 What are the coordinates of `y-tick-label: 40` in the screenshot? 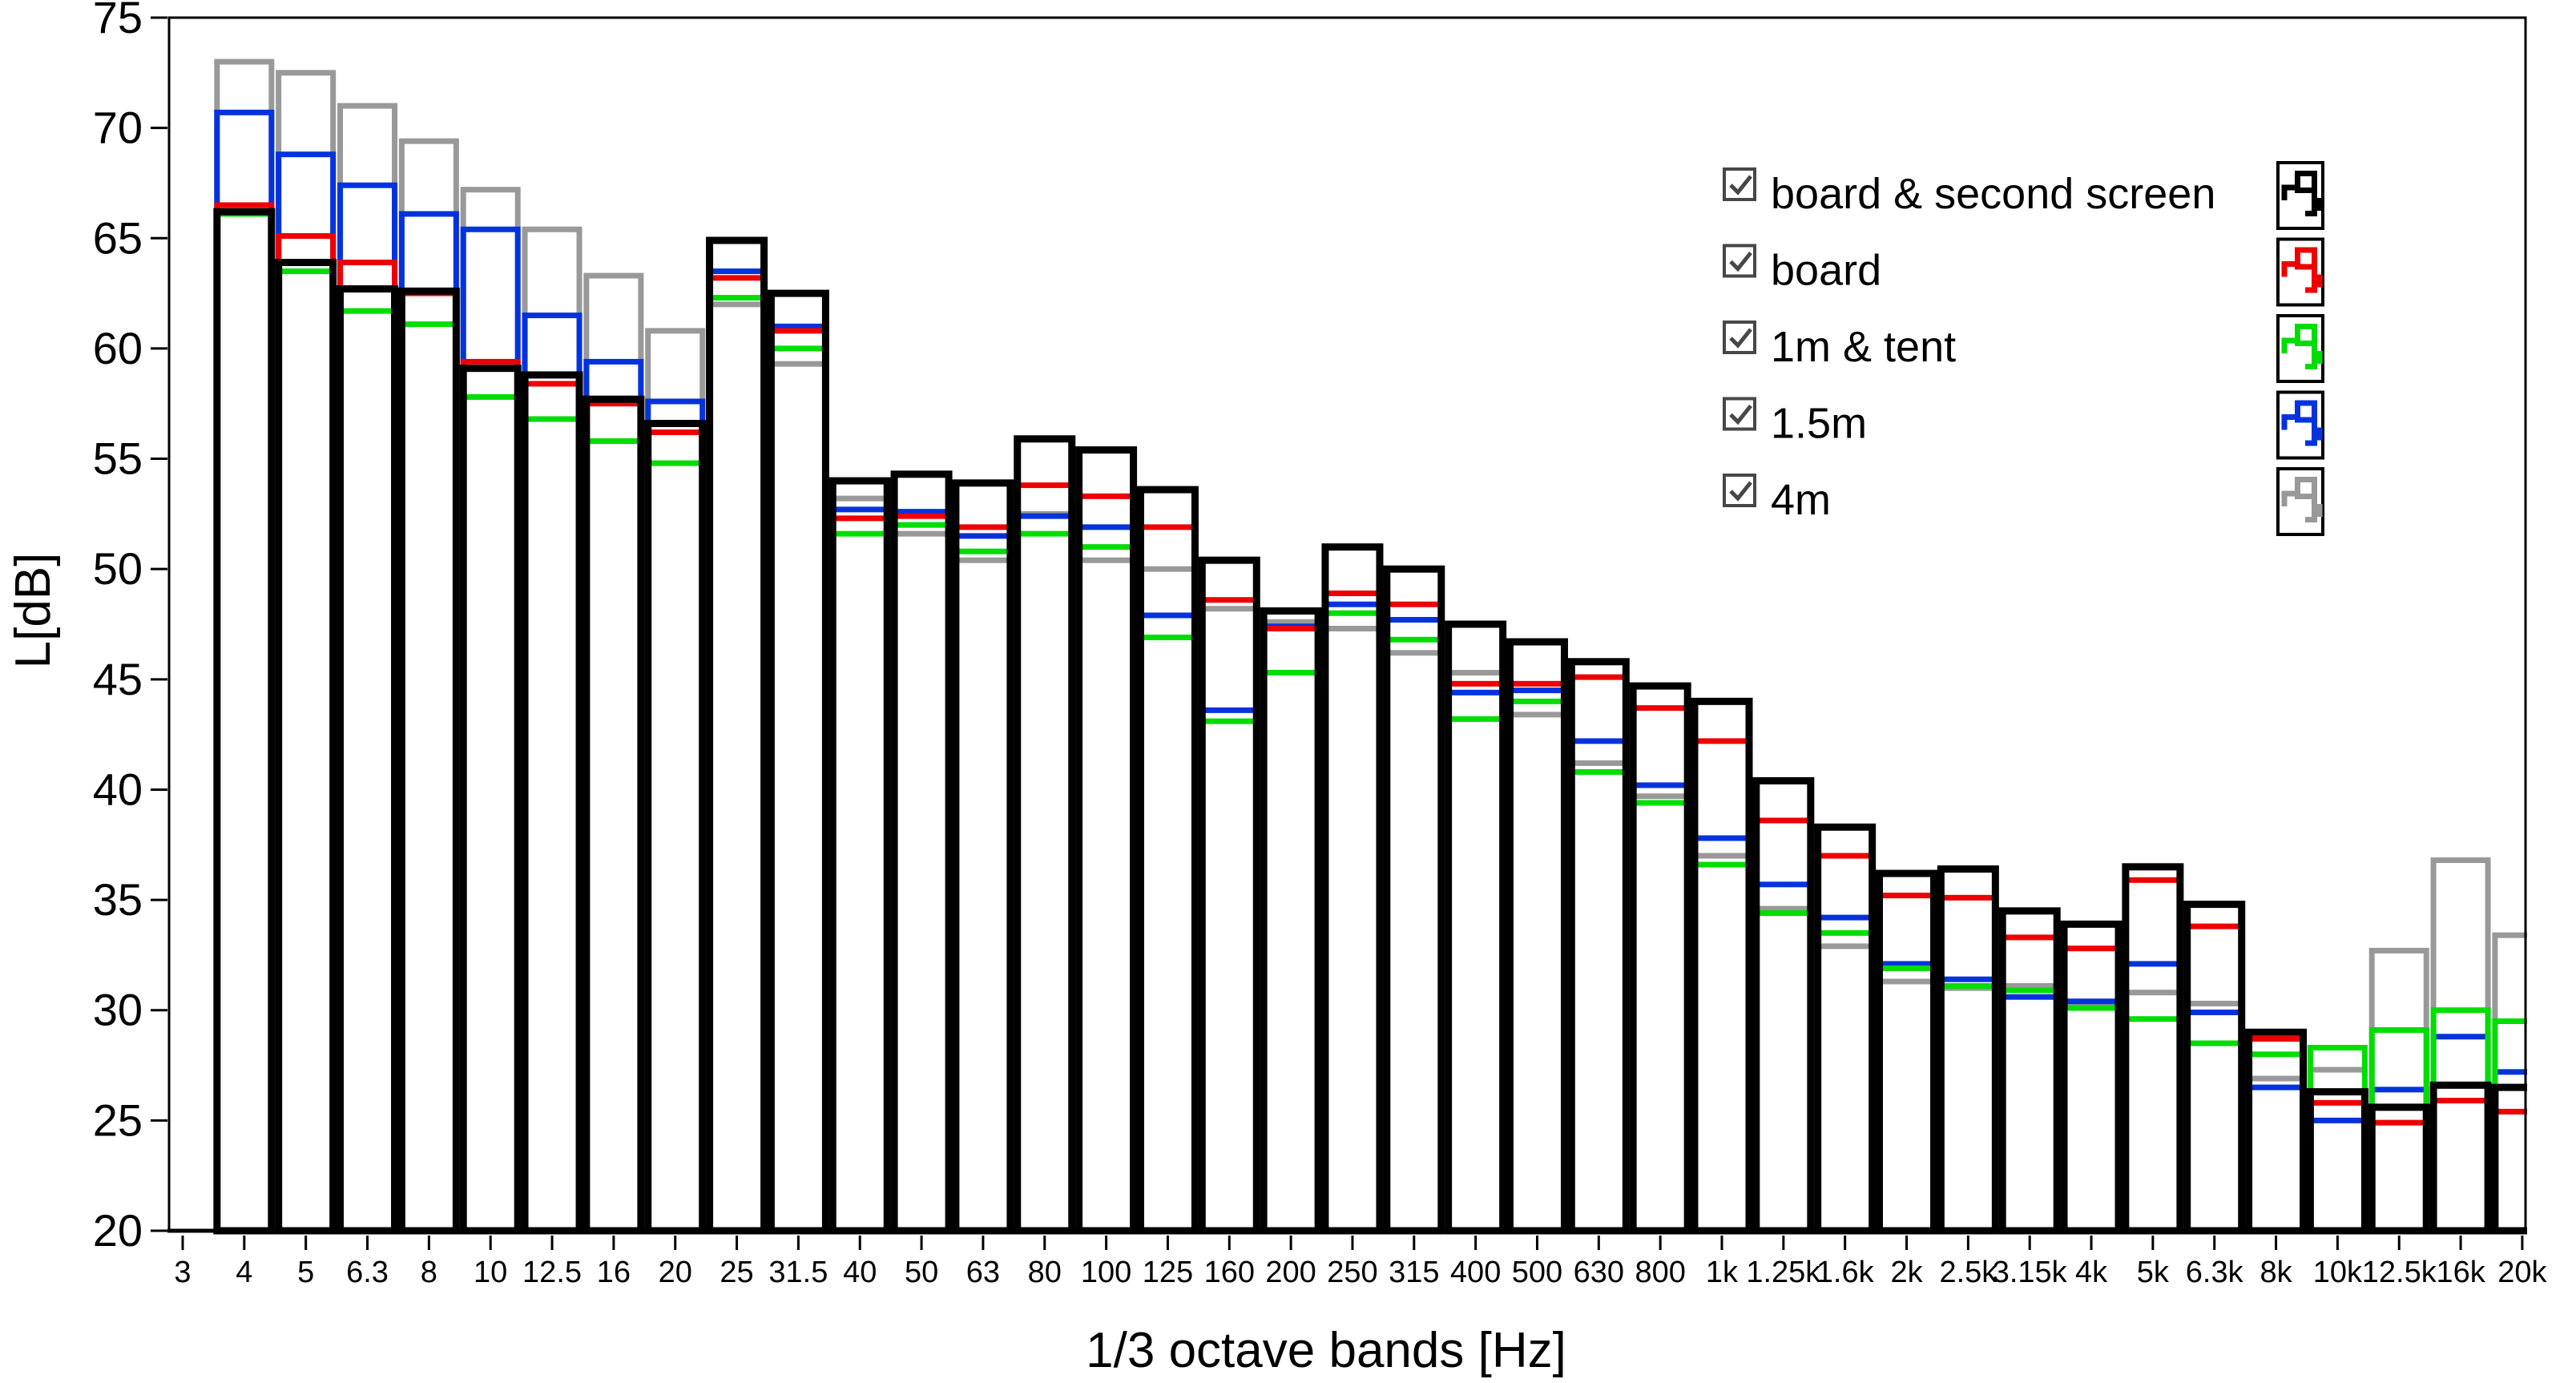 It's located at (118, 789).